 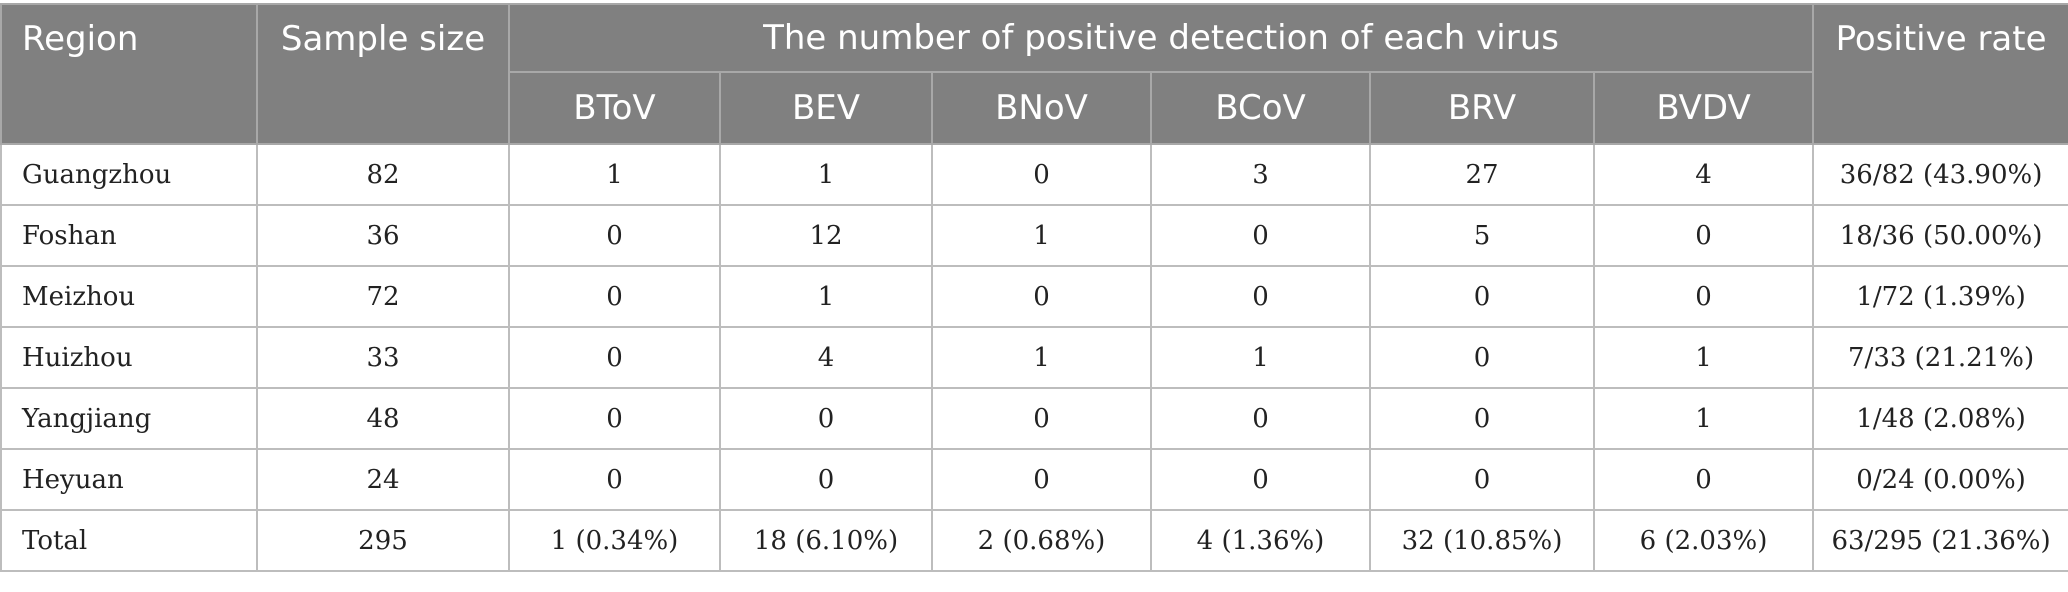 I want to click on cell-brv: 32 (10.85%), so click(x=1482, y=540).